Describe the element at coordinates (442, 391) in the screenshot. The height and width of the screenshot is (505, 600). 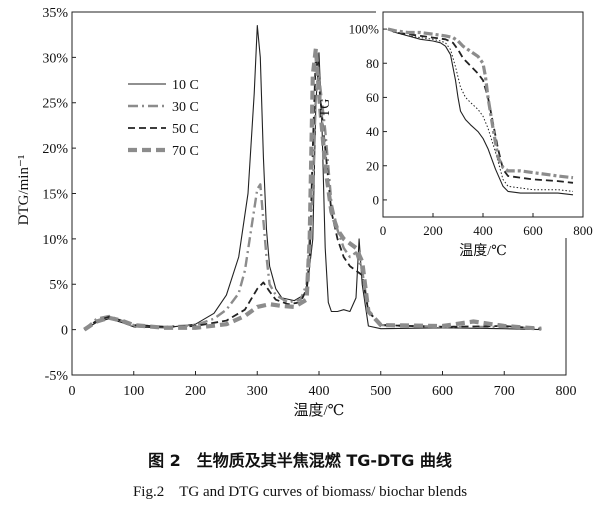
I see `dtg-x-tick-label: 600` at that location.